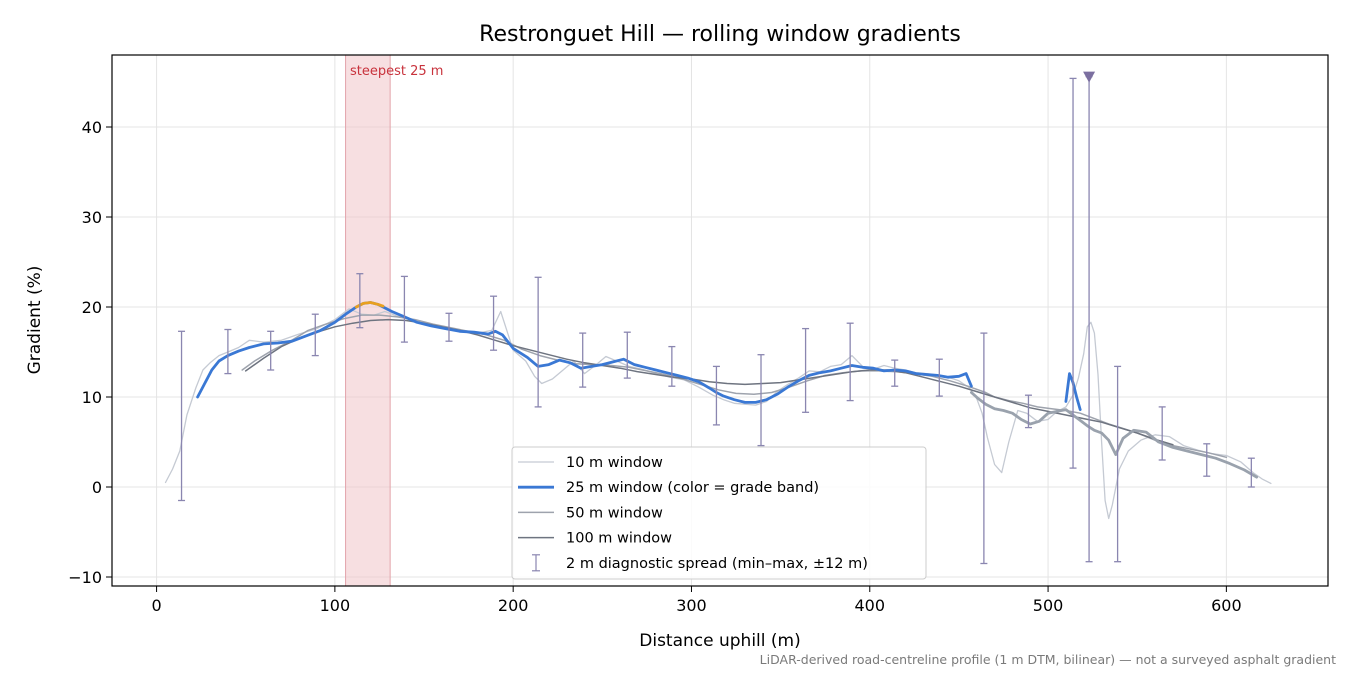  I want to click on x-axis-ticks: 0 100 200 300 400 500 600, so click(696, 600).